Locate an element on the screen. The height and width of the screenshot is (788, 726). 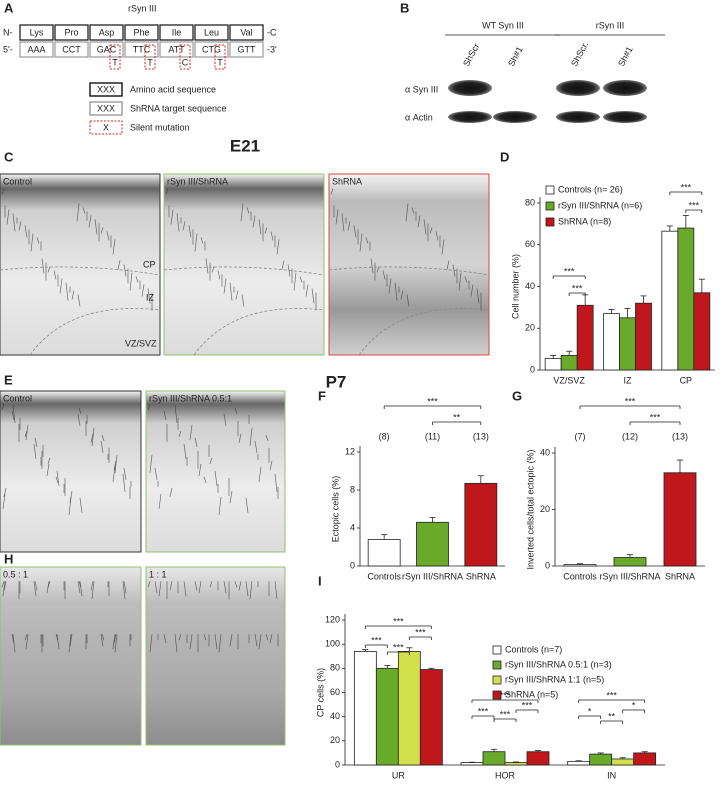
panel-label: D is located at coordinates (504, 156).